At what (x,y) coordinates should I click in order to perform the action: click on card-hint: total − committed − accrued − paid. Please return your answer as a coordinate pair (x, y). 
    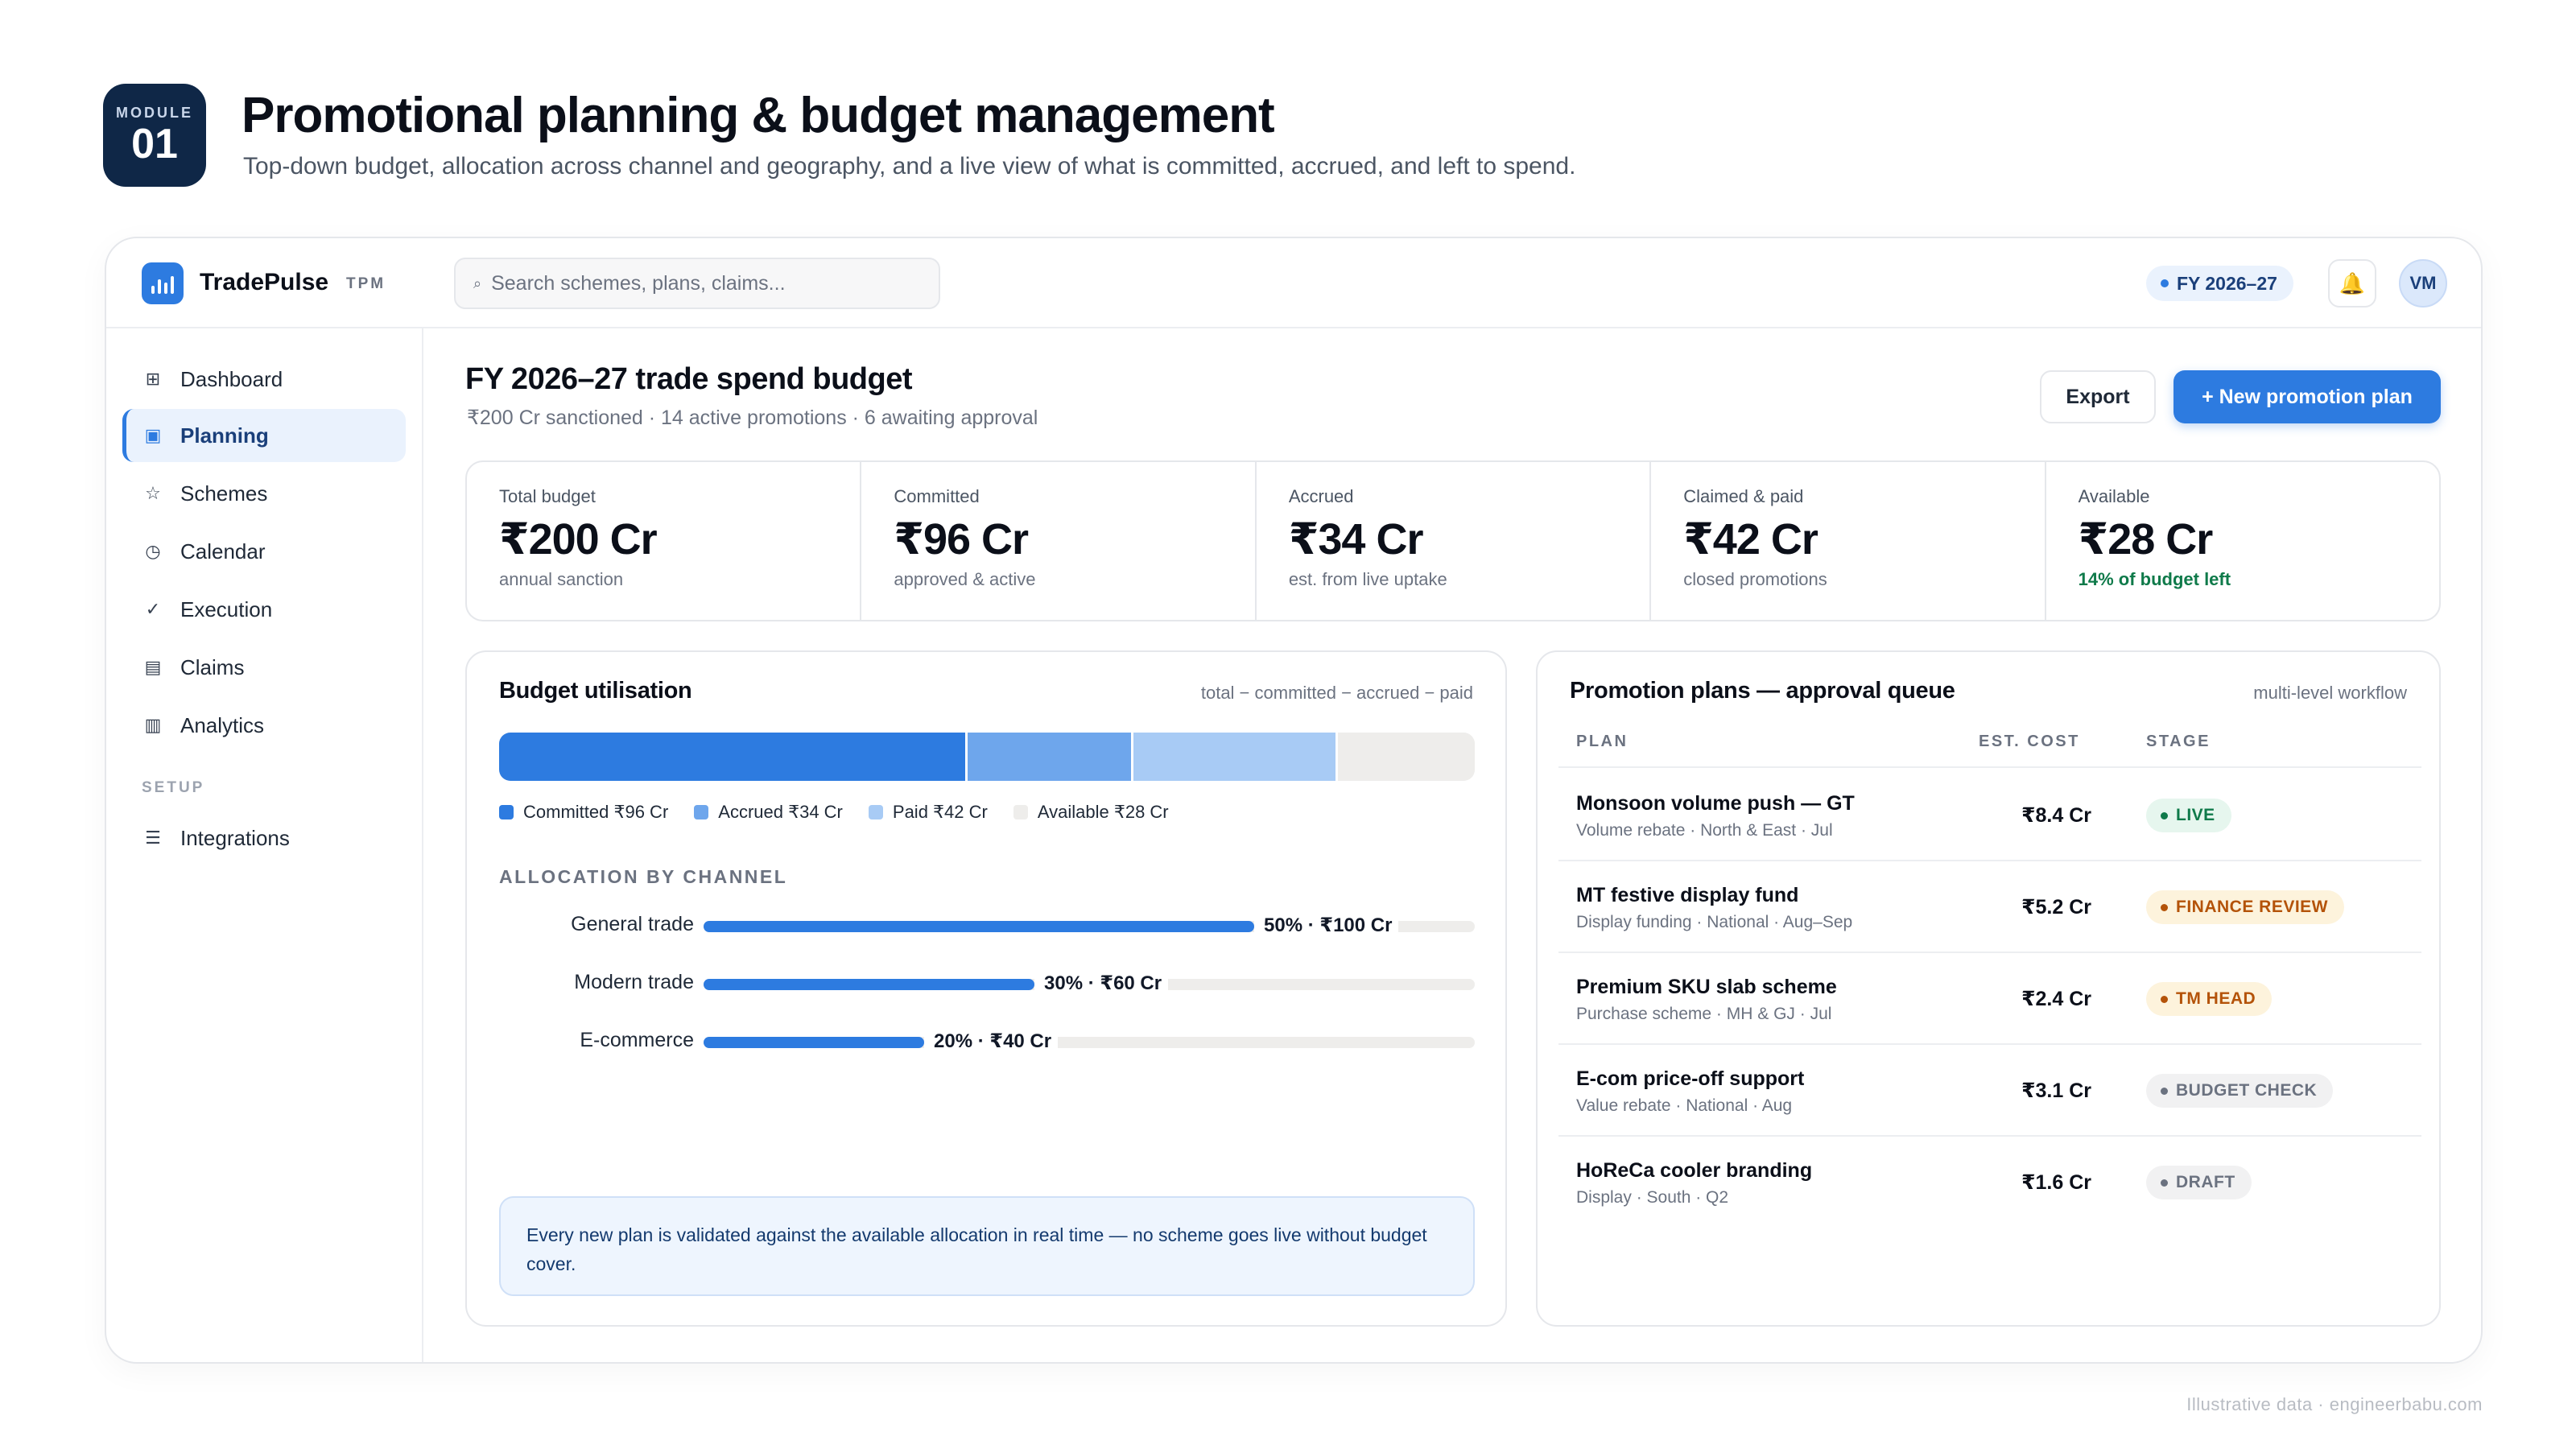
    Looking at the image, I should click on (1336, 693).